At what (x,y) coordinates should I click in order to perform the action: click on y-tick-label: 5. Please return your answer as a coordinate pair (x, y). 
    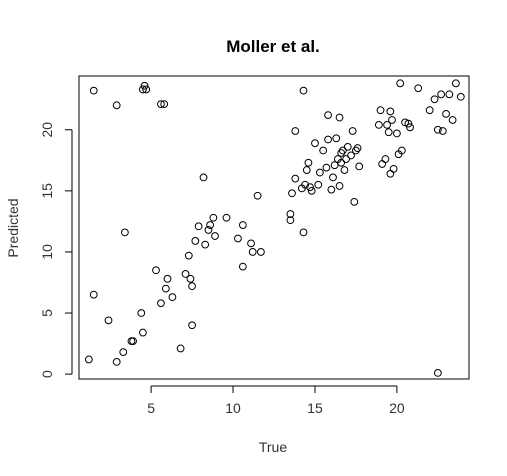
    Looking at the image, I should click on (47, 313).